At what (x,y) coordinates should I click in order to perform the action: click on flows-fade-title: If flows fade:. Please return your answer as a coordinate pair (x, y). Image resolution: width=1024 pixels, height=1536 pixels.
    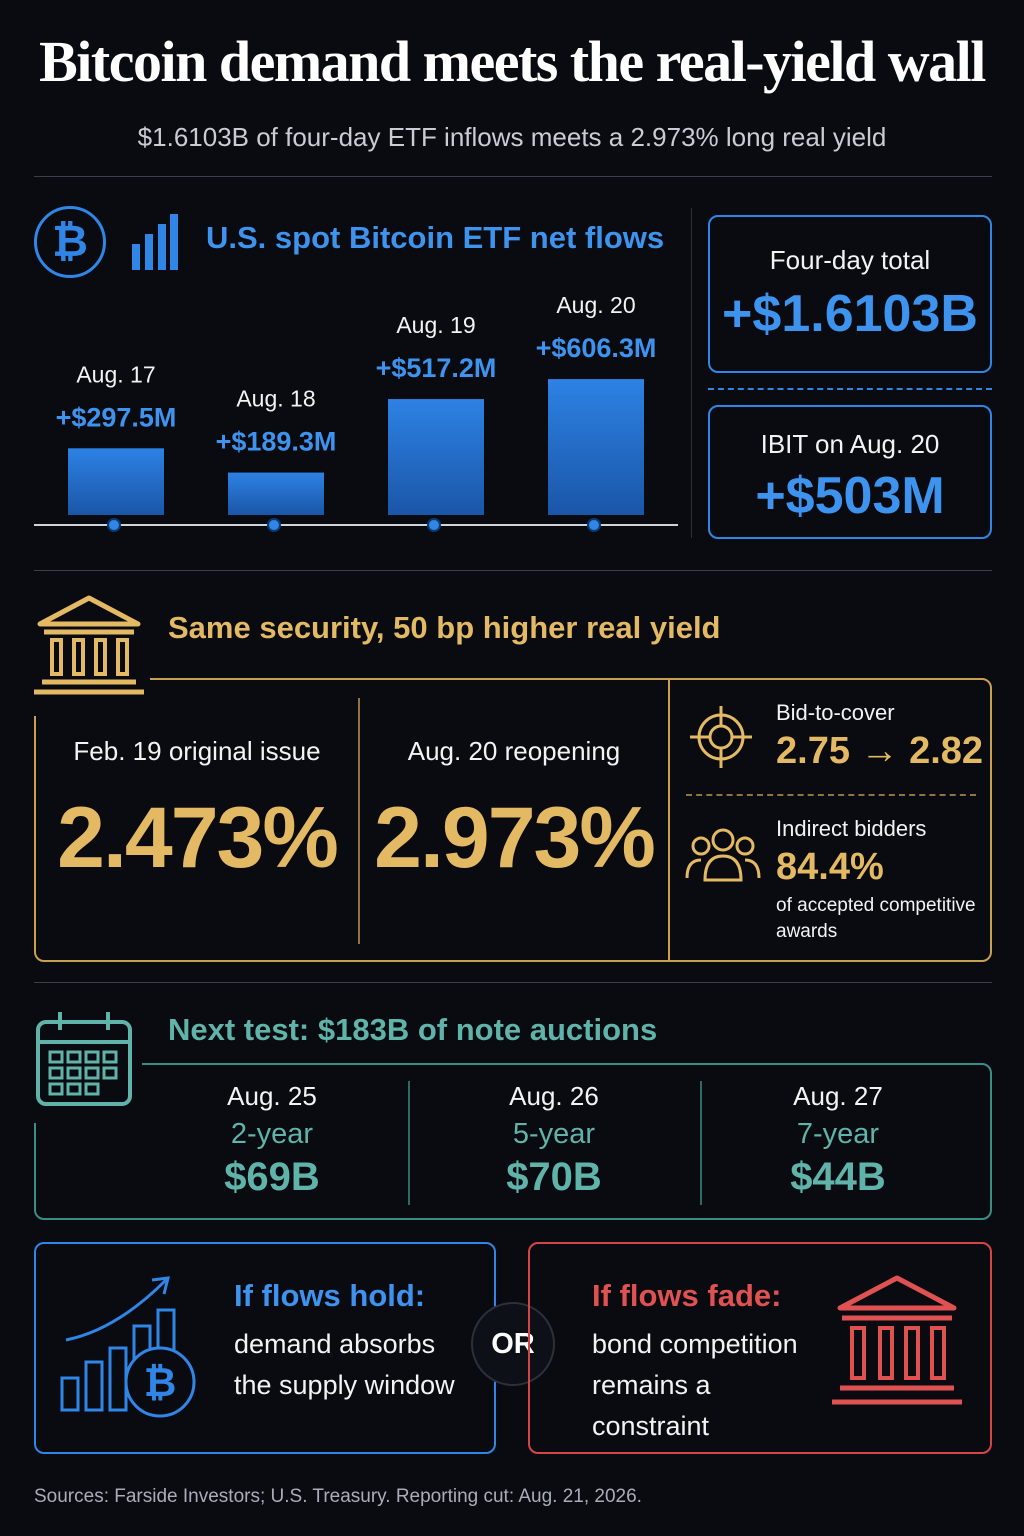
    Looking at the image, I should click on (687, 1295).